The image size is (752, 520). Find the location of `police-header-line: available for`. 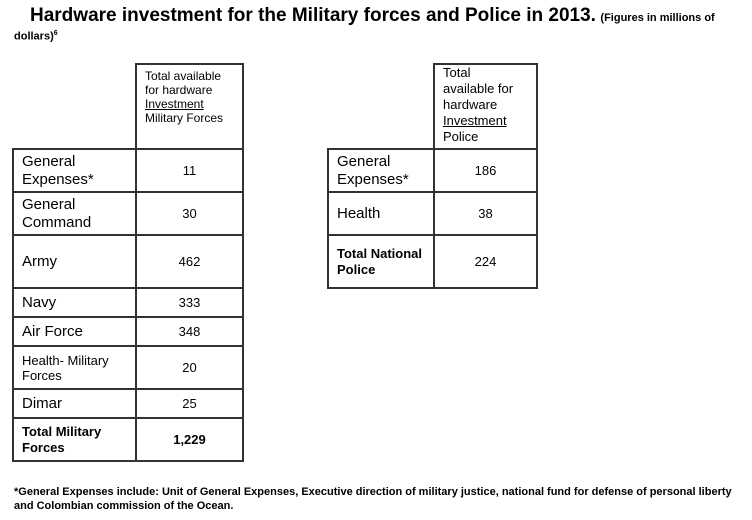

police-header-line: available for is located at coordinates (478, 88).